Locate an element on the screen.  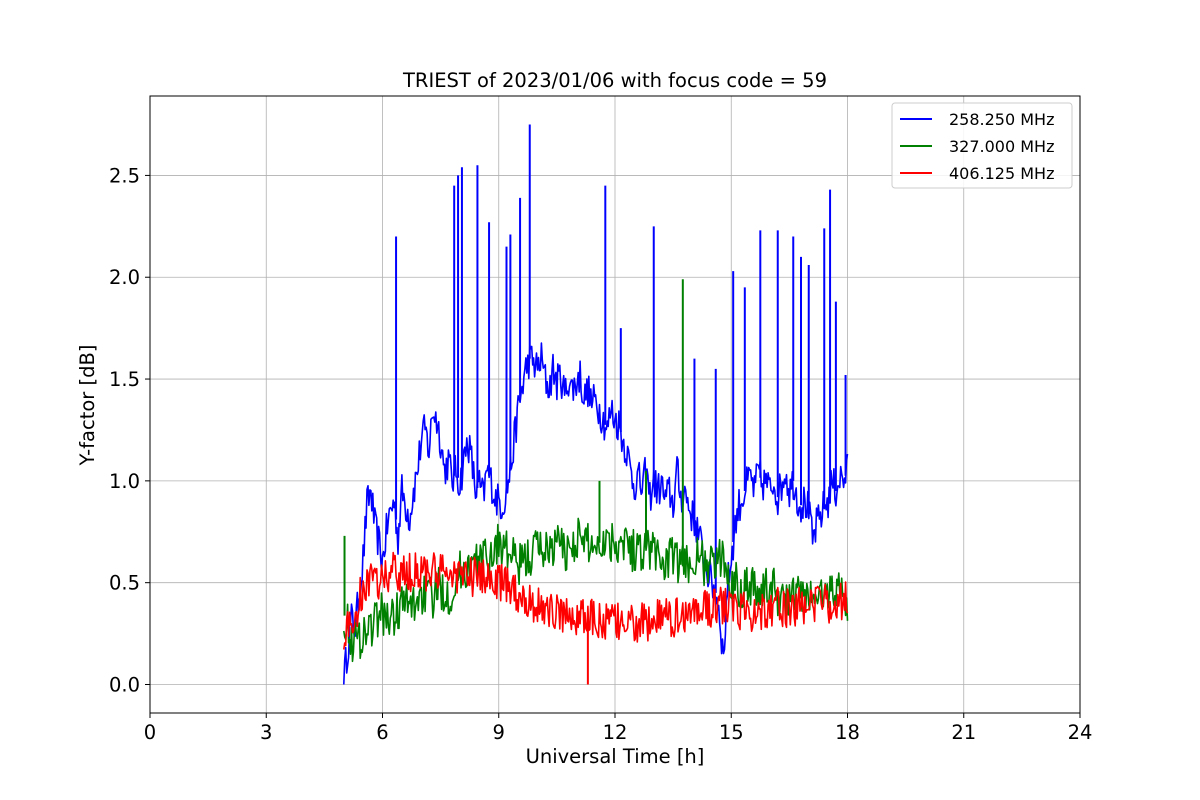
x-tick-label: 6 is located at coordinates (382, 732).